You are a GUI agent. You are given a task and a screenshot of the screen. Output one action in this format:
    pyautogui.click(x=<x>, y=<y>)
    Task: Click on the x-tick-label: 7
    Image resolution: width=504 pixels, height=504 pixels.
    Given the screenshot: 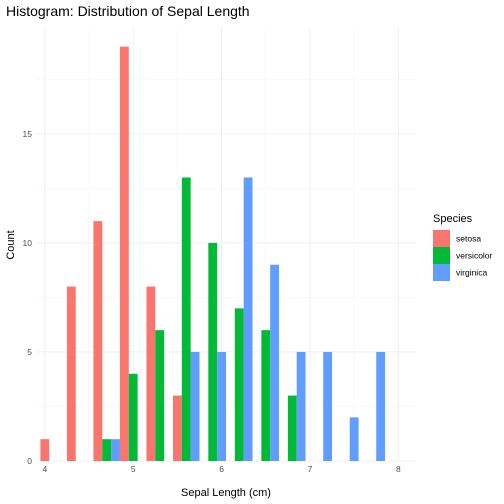 What is the action you would take?
    pyautogui.click(x=310, y=469)
    